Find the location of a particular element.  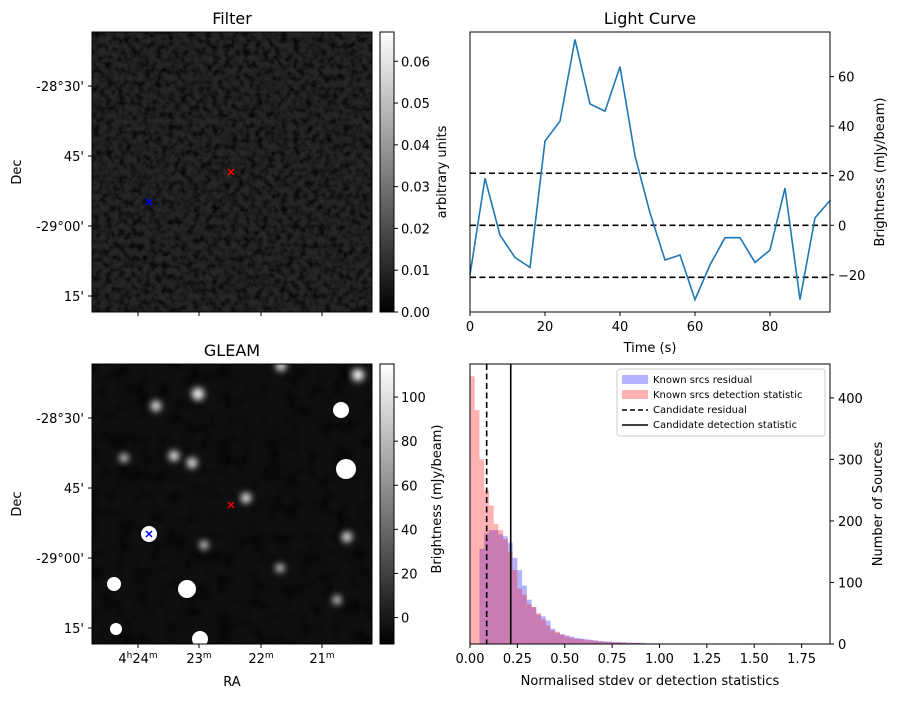

legend-box is located at coordinates (721, 402).